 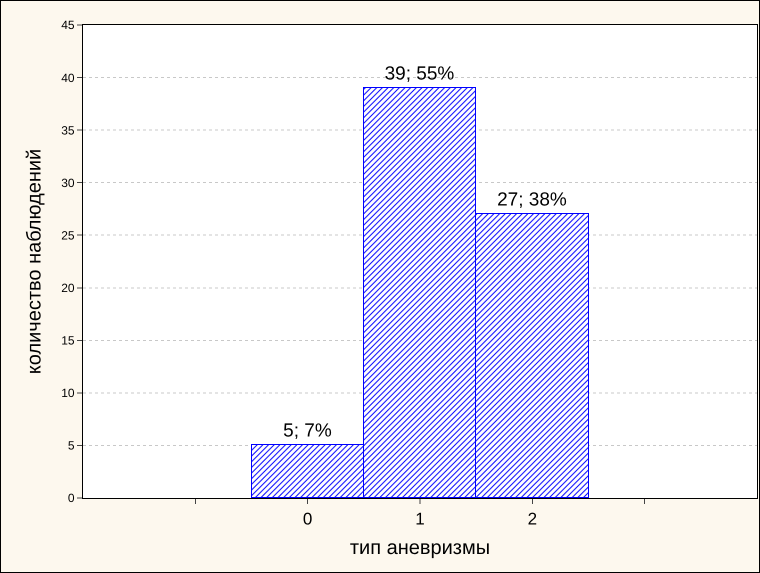 I want to click on y-tick-label: 20, so click(x=68, y=287).